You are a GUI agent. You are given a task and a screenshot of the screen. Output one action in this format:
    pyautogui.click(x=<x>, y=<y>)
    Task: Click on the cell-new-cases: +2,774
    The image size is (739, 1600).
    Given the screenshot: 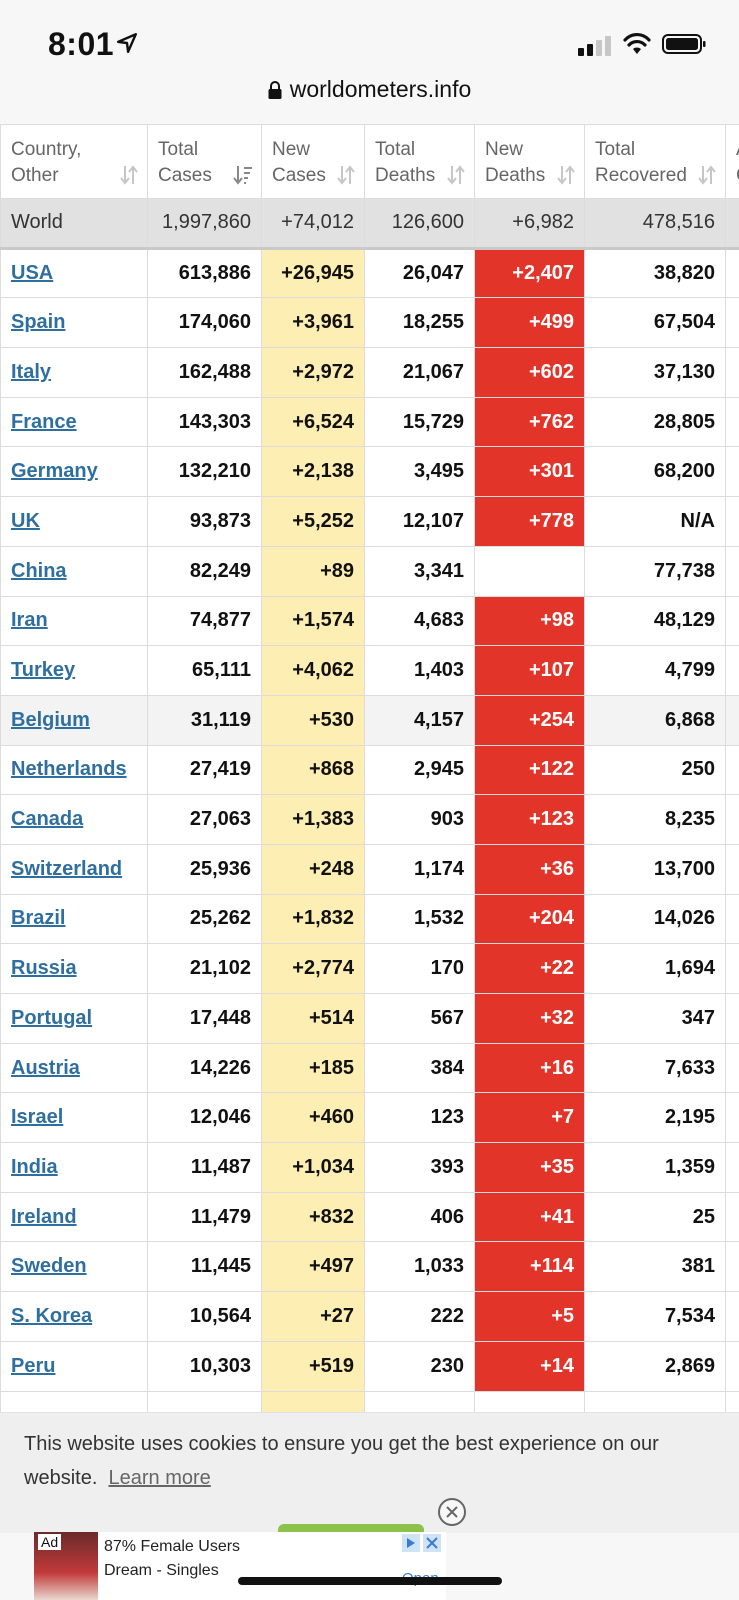 What is the action you would take?
    pyautogui.click(x=313, y=968)
    